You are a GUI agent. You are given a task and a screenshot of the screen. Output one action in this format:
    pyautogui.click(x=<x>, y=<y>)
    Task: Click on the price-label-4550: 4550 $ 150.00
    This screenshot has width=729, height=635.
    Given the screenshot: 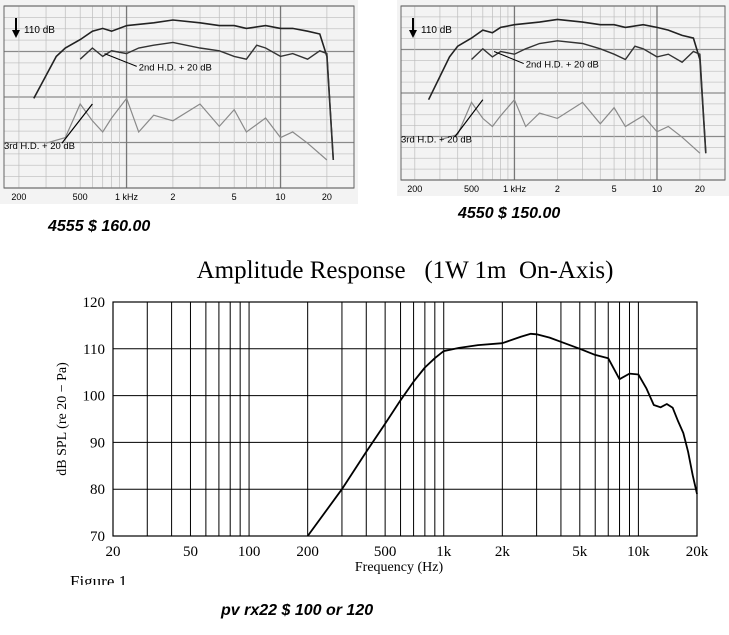 What is the action you would take?
    pyautogui.click(x=509, y=213)
    